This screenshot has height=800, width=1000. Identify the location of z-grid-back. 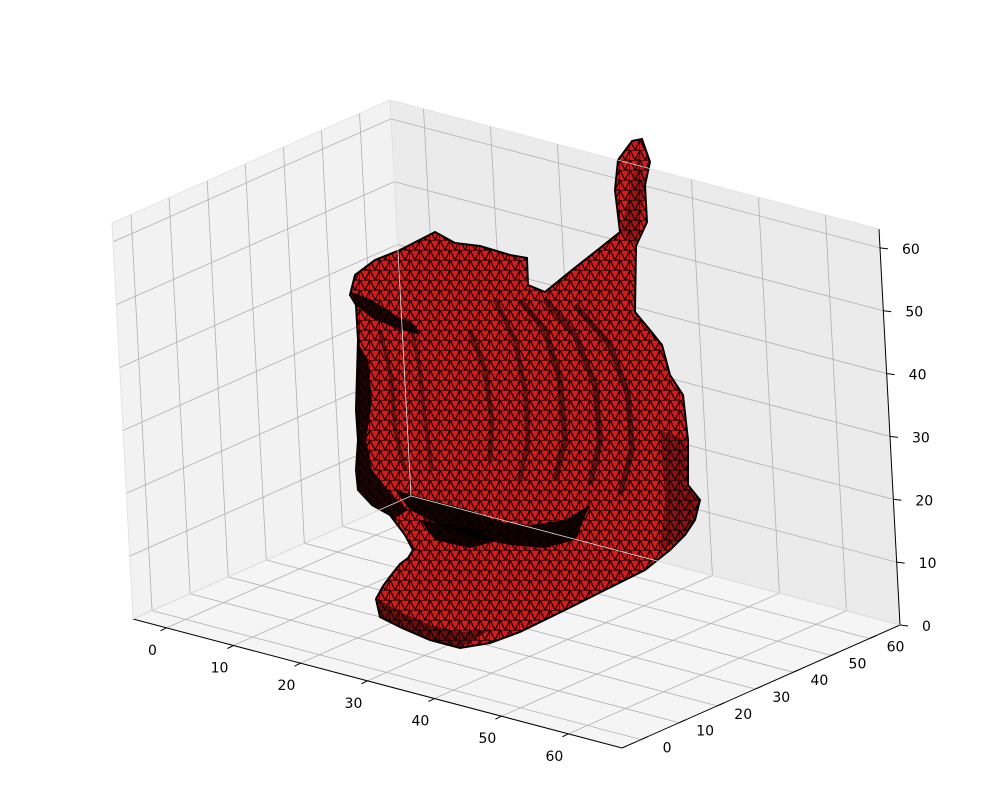
(639, 246).